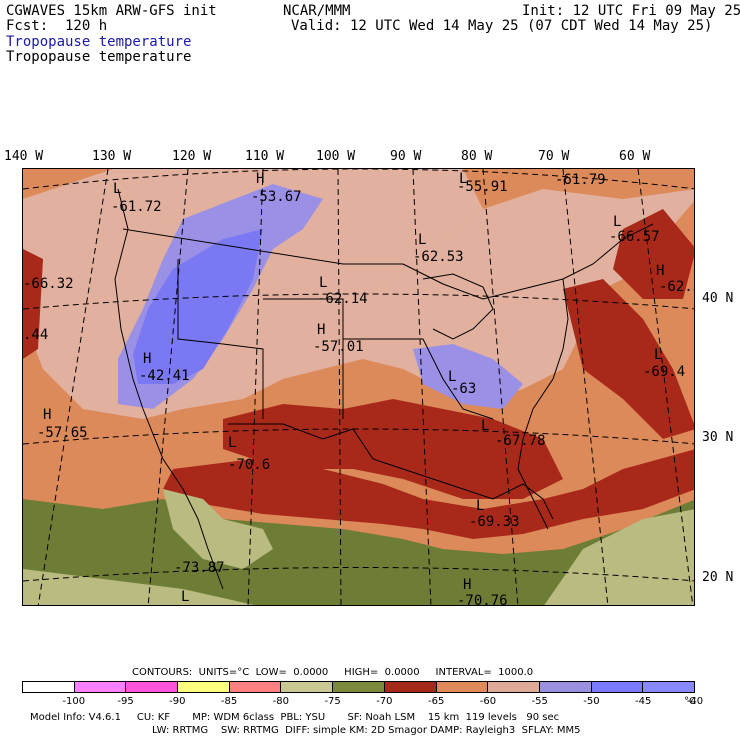  What do you see at coordinates (690, 701) in the screenshot?
I see `colorbar-unit: °C` at bounding box center [690, 701].